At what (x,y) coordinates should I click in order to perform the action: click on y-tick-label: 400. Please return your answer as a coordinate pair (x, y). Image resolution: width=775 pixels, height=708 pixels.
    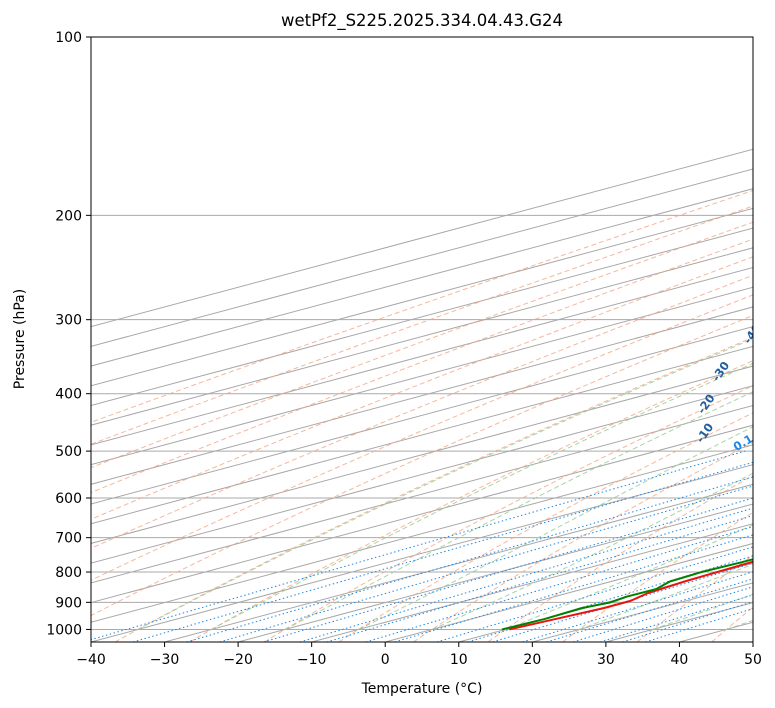
    Looking at the image, I should click on (68, 395).